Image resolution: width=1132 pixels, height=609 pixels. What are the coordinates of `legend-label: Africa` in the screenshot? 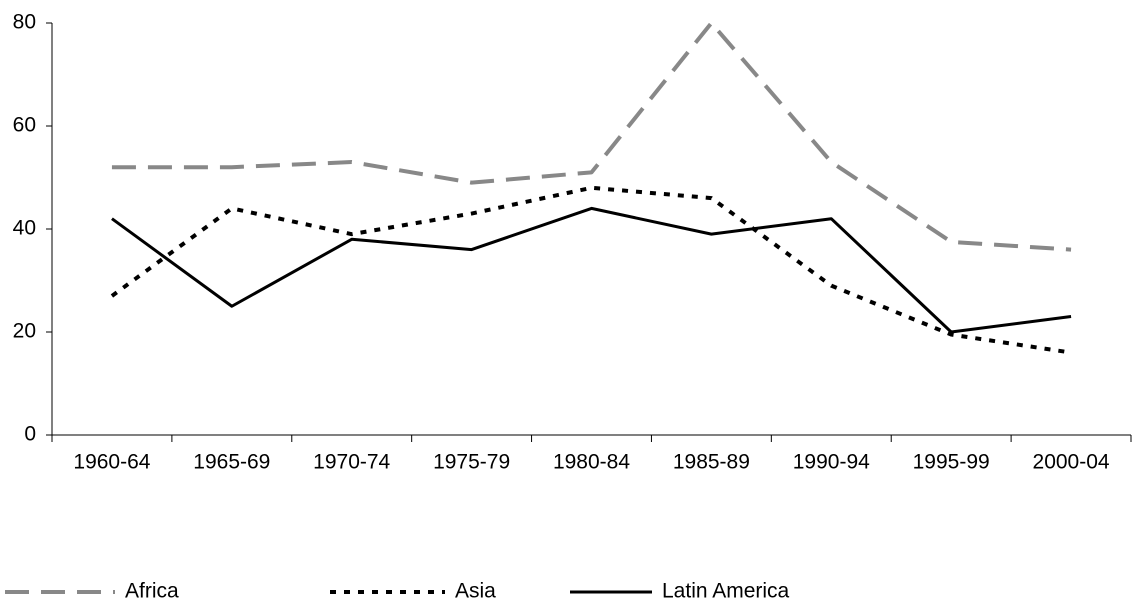 It's located at (152, 591).